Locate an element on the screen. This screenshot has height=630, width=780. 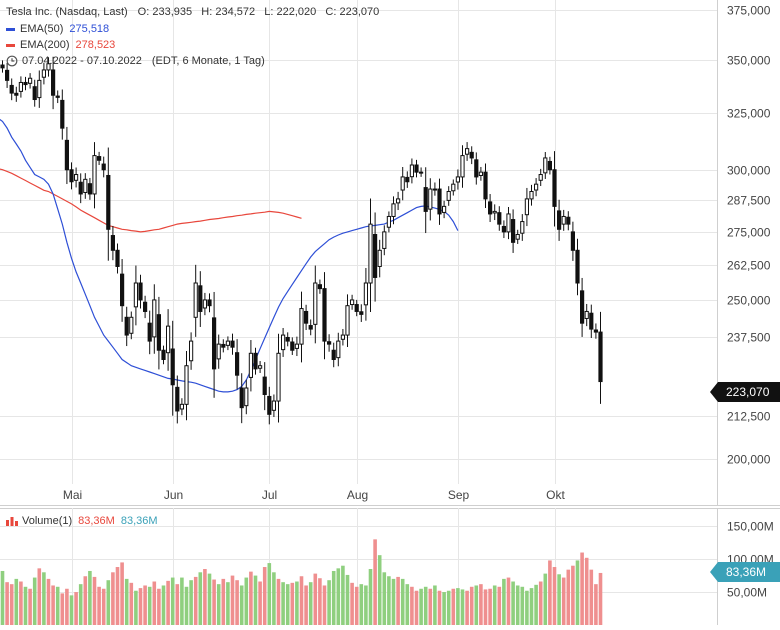
date-tick-label: Aug is located at coordinates (357, 495).